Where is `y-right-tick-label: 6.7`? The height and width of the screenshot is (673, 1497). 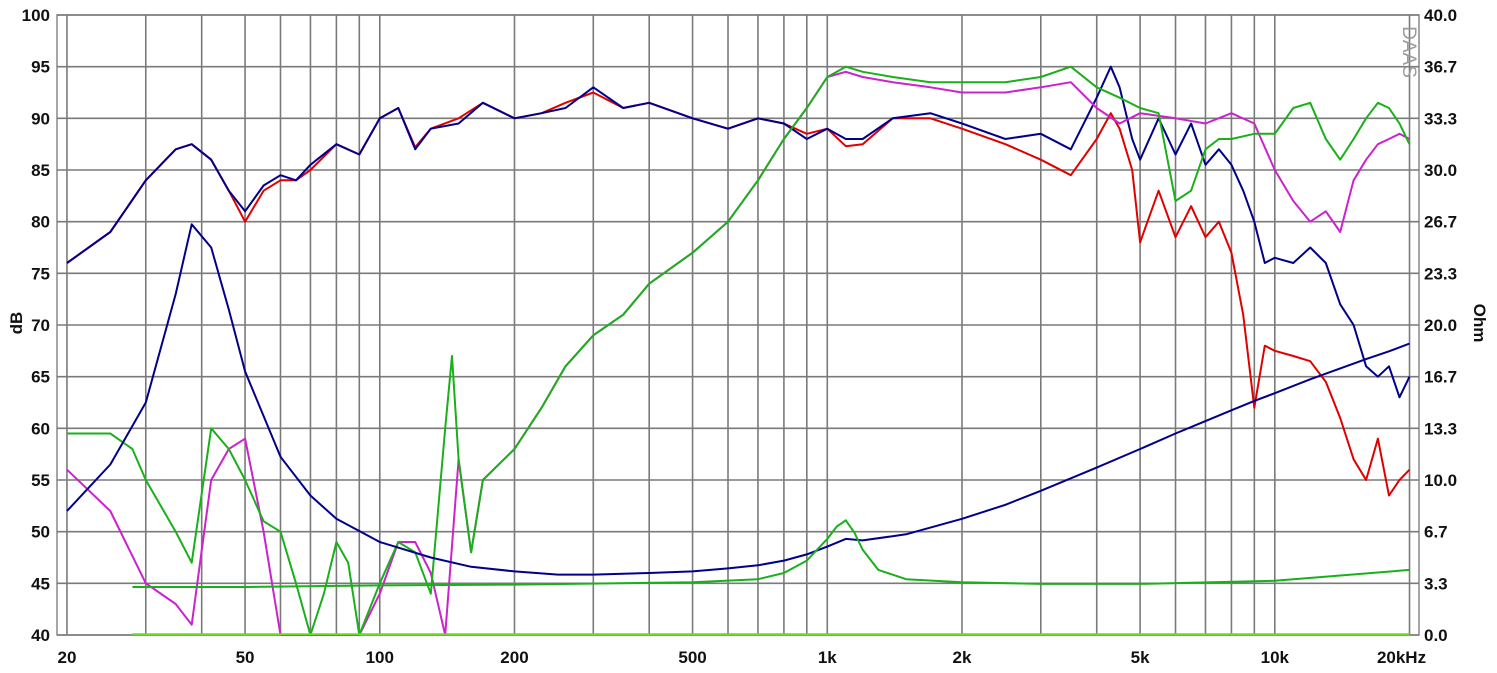
y-right-tick-label: 6.7 is located at coordinates (1436, 532).